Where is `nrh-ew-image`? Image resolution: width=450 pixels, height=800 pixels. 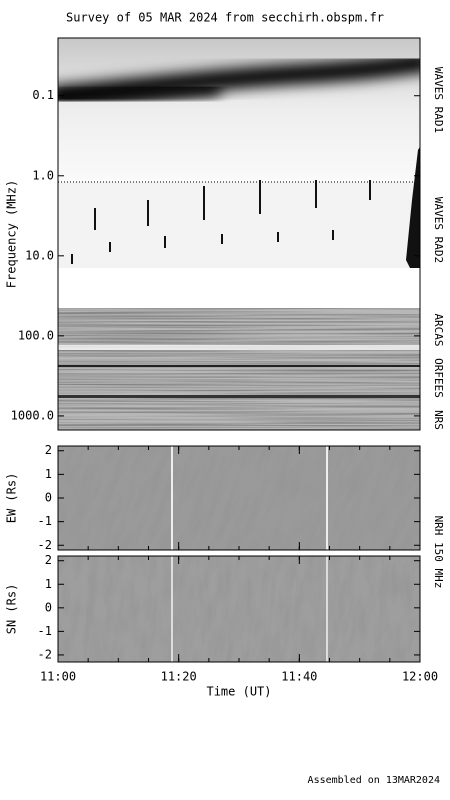 nrh-ew-image is located at coordinates (239, 498).